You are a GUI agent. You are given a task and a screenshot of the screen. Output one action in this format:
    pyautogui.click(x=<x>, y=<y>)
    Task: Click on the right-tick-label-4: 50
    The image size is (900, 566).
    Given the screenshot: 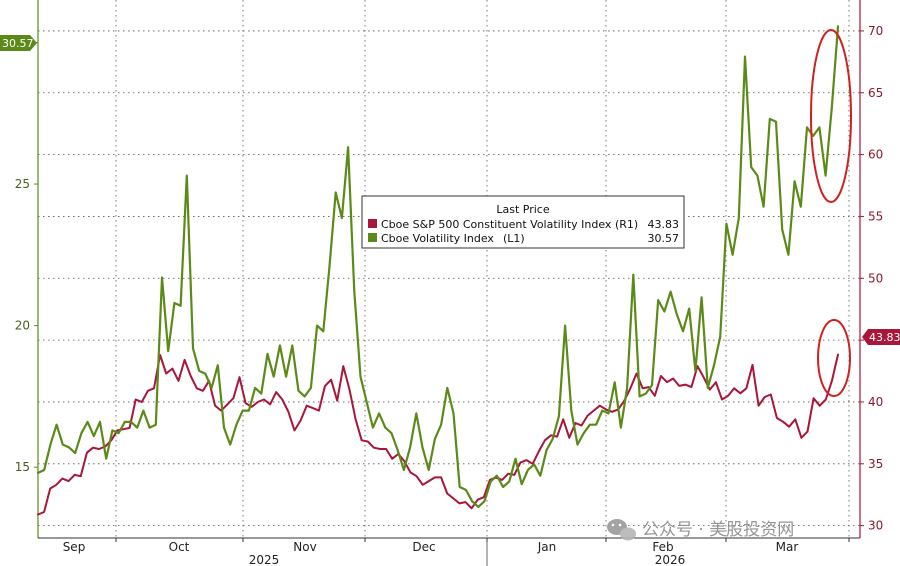 What is the action you would take?
    pyautogui.click(x=875, y=278)
    